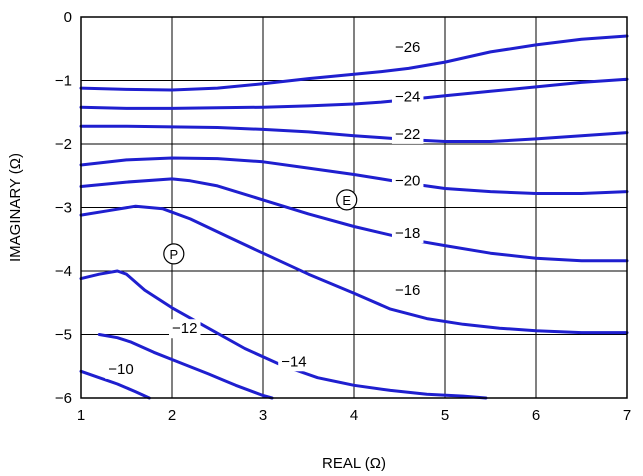 The image size is (643, 476). Describe the element at coordinates (354, 415) in the screenshot. I see `x-tick-label: 4` at that location.